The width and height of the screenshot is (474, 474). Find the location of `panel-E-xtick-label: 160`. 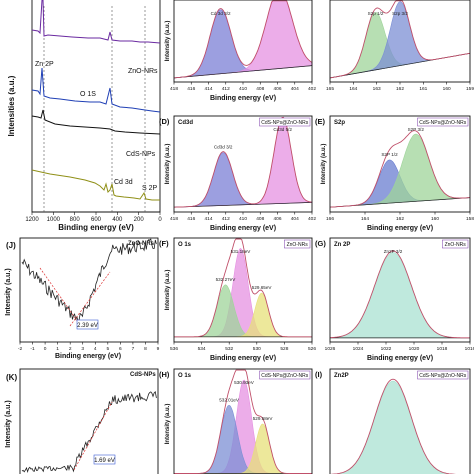

panel-E-xtick-label: 160 is located at coordinates (435, 219).